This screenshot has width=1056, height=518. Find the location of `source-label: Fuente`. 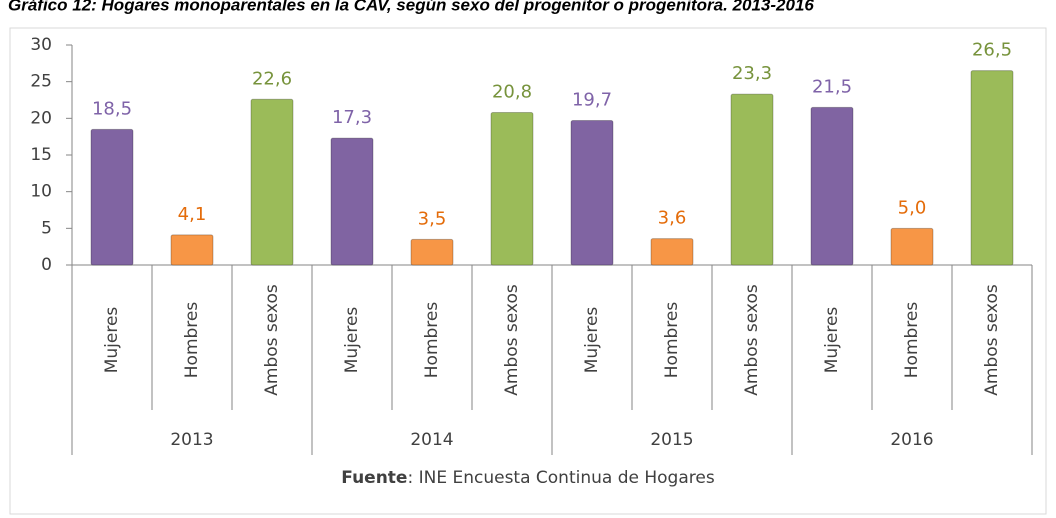

source-label: Fuente is located at coordinates (374, 478).